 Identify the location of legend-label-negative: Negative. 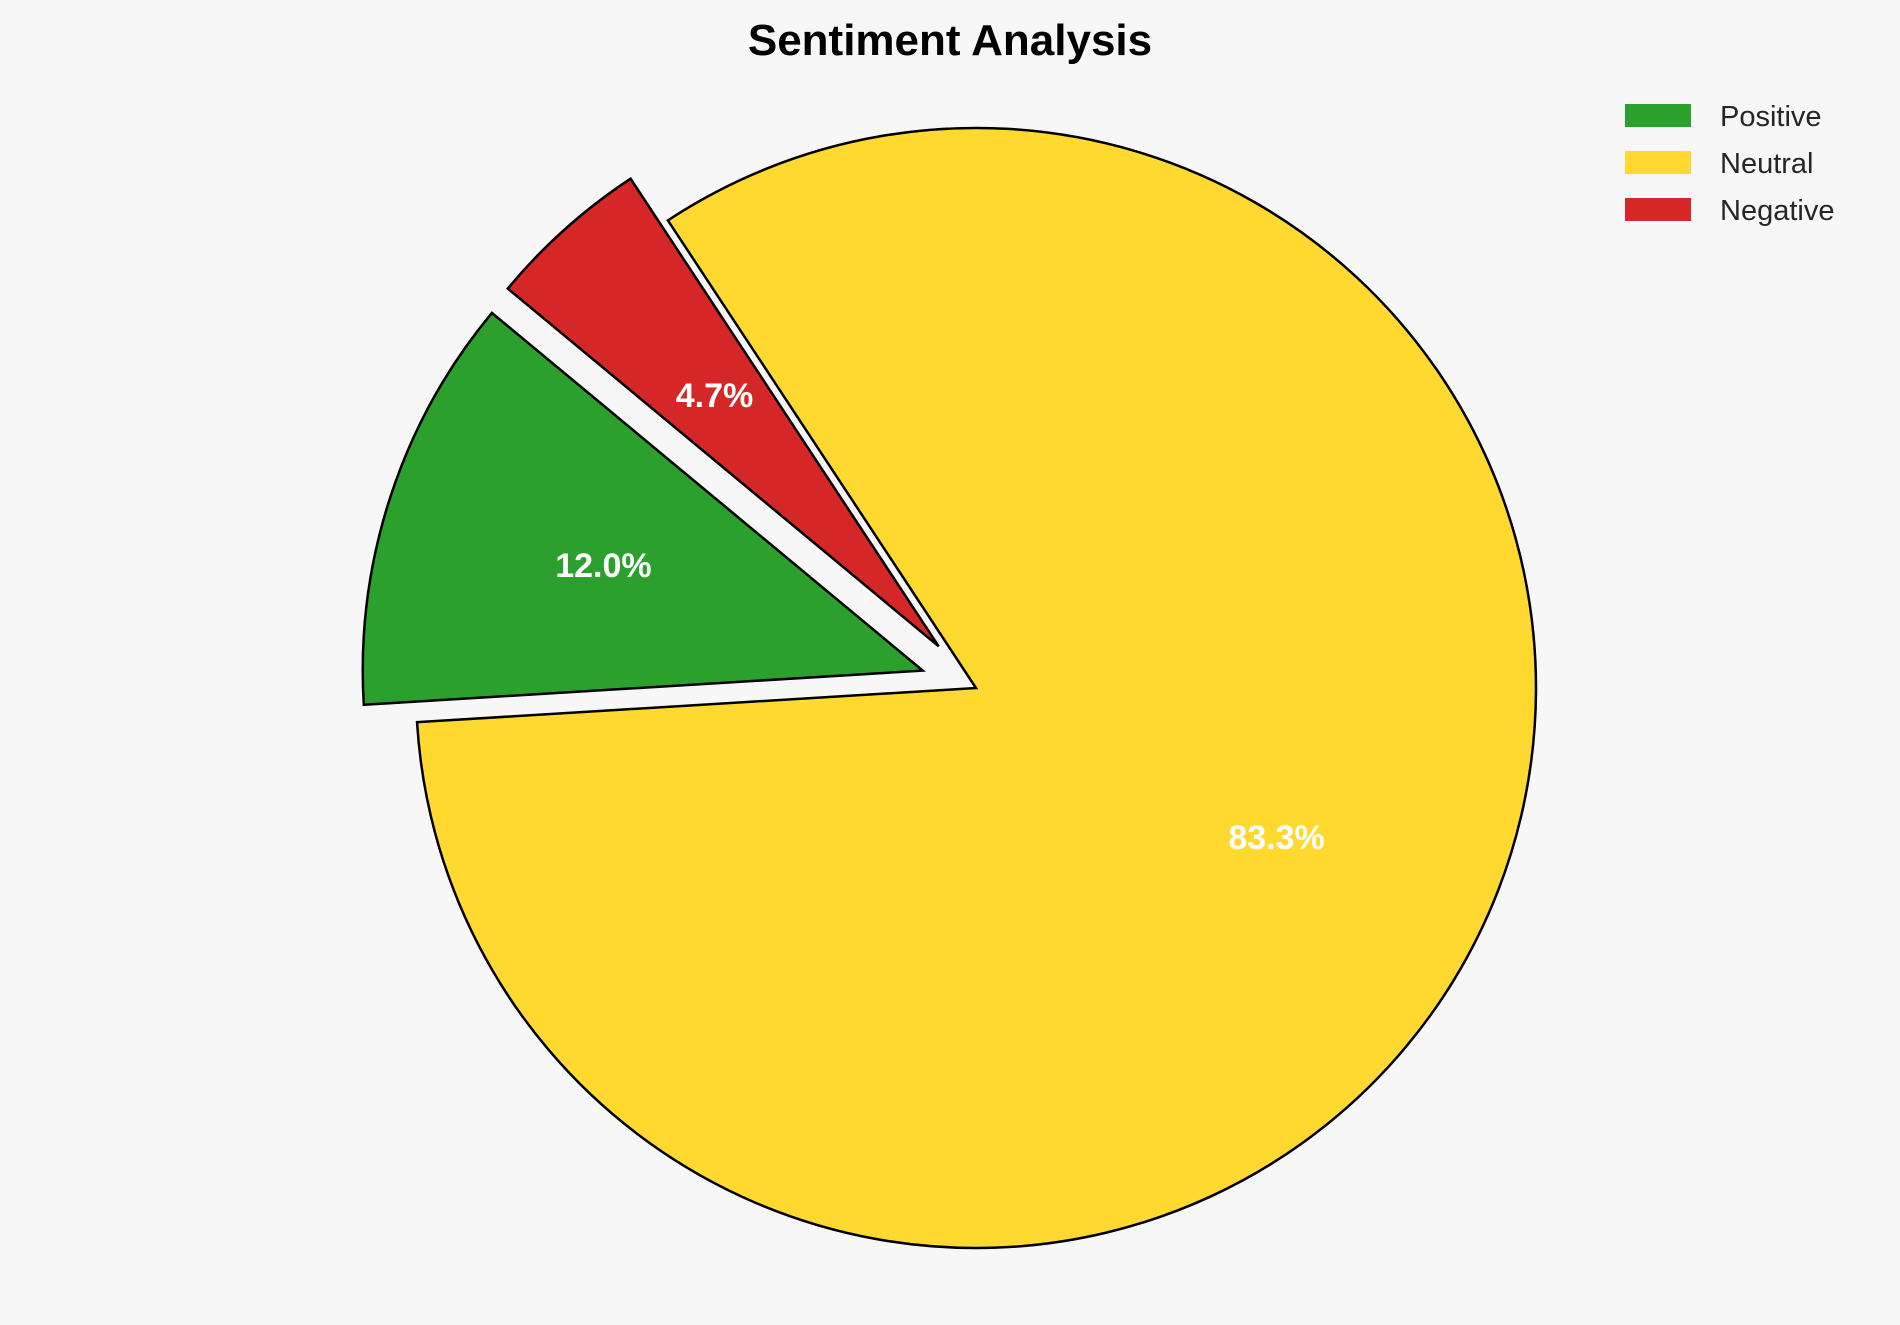
(1777, 211).